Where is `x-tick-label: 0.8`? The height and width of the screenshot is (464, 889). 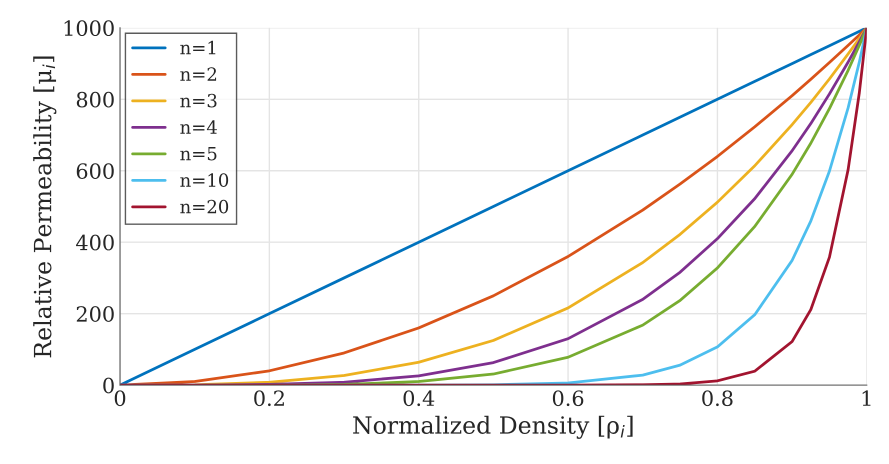 x-tick-label: 0.8 is located at coordinates (717, 398).